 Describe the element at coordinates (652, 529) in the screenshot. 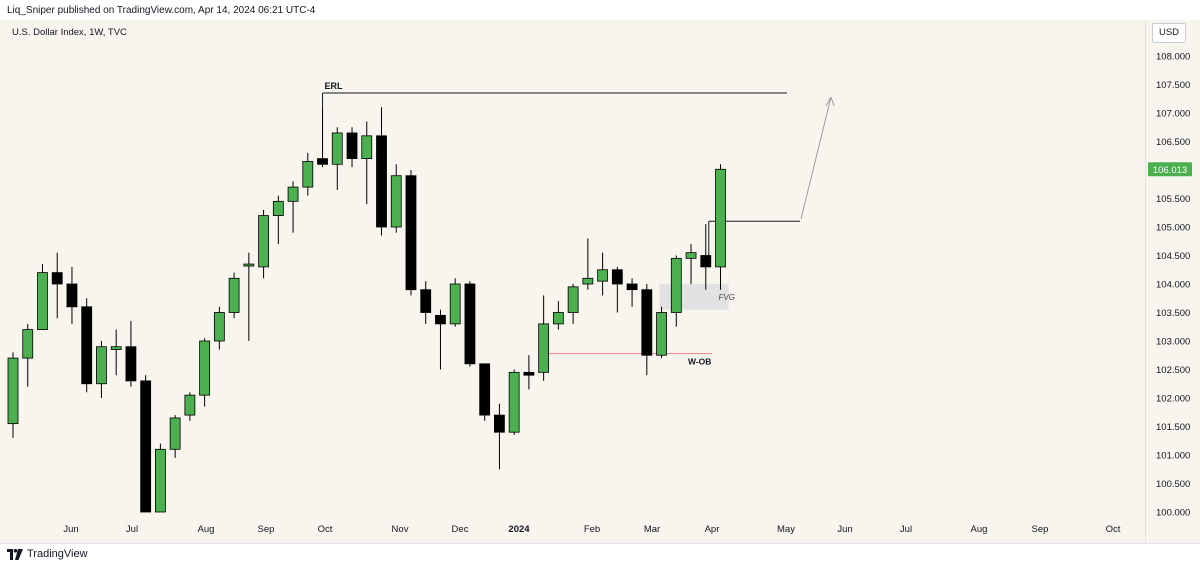

I see `x-tick-label: Mar` at that location.